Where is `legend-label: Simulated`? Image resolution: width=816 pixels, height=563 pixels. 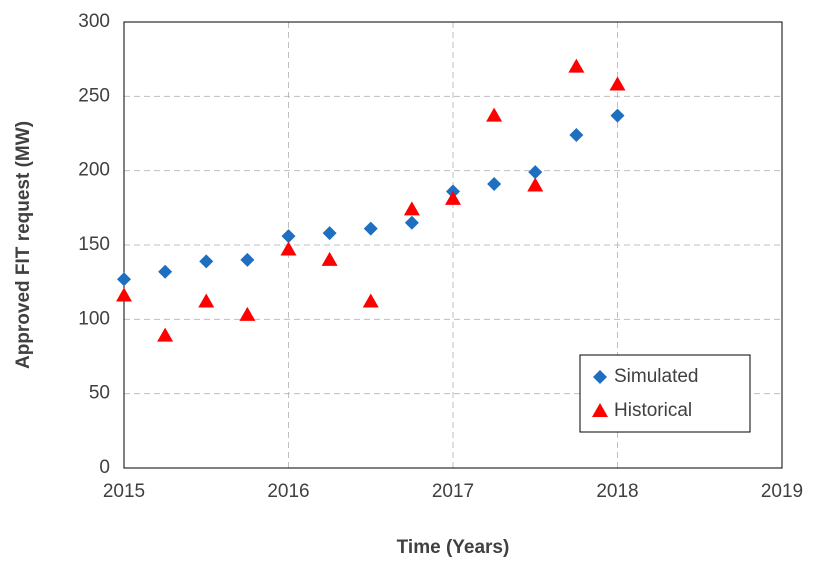 legend-label: Simulated is located at coordinates (656, 376).